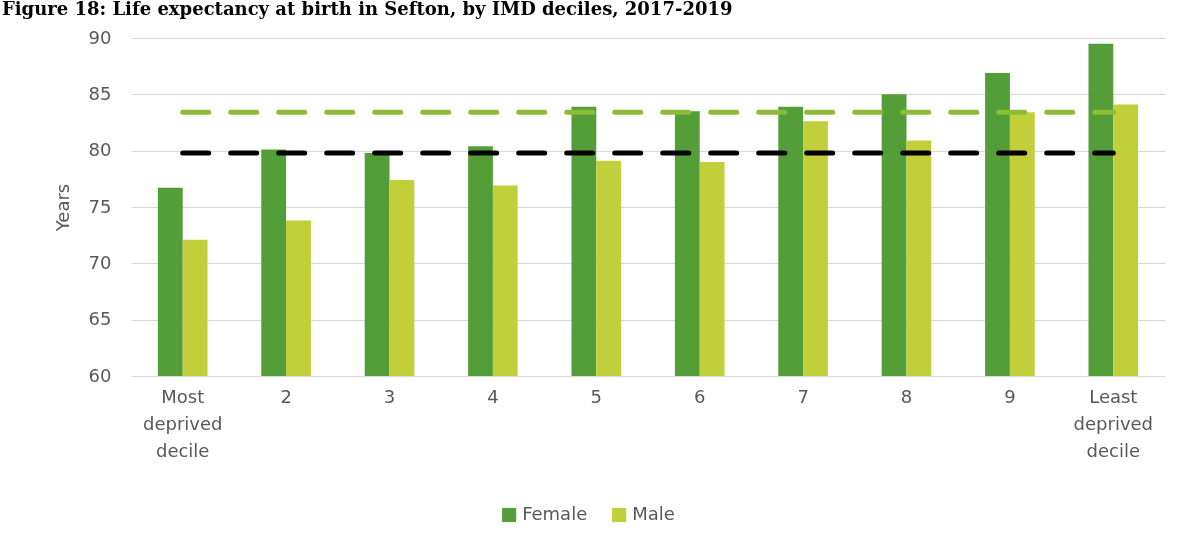 The height and width of the screenshot is (549, 1181). I want to click on y-axis-title: Years, so click(62, 208).